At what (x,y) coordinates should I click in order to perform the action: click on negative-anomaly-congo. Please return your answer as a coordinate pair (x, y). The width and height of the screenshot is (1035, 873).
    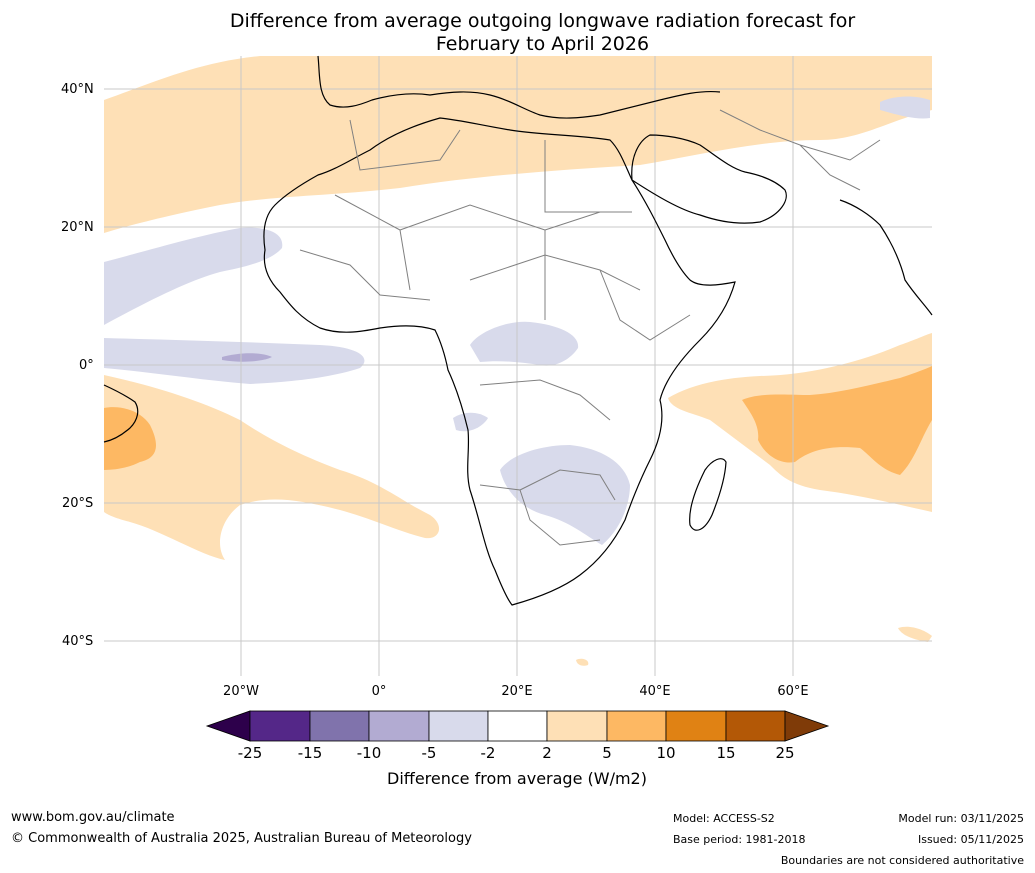
    Looking at the image, I should click on (524, 343).